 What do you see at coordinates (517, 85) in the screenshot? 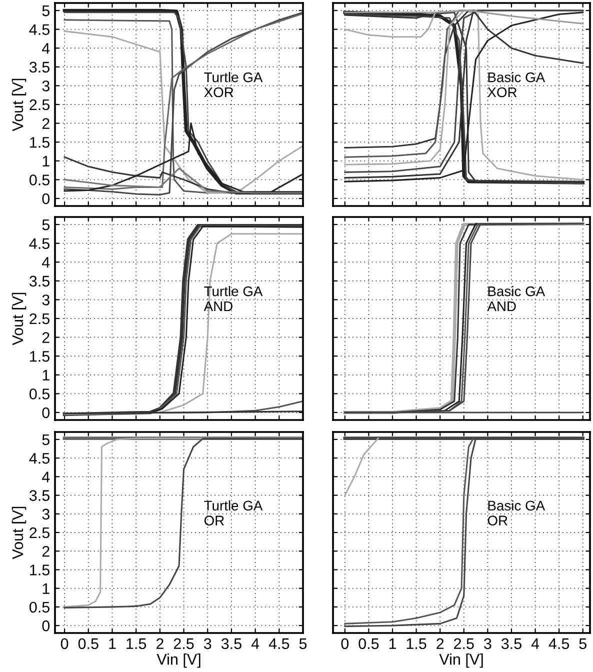
I see `annotation: Basic GA XOR` at bounding box center [517, 85].